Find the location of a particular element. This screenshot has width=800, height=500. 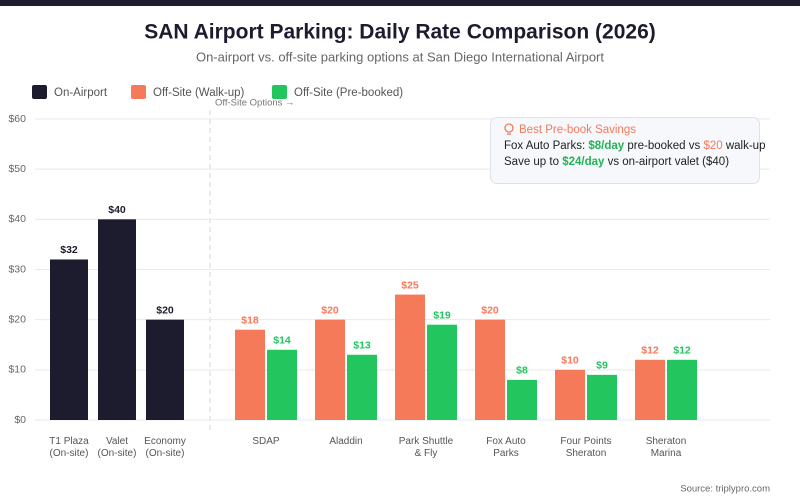

x-tick-label: Four Points Sheraton is located at coordinates (586, 447).